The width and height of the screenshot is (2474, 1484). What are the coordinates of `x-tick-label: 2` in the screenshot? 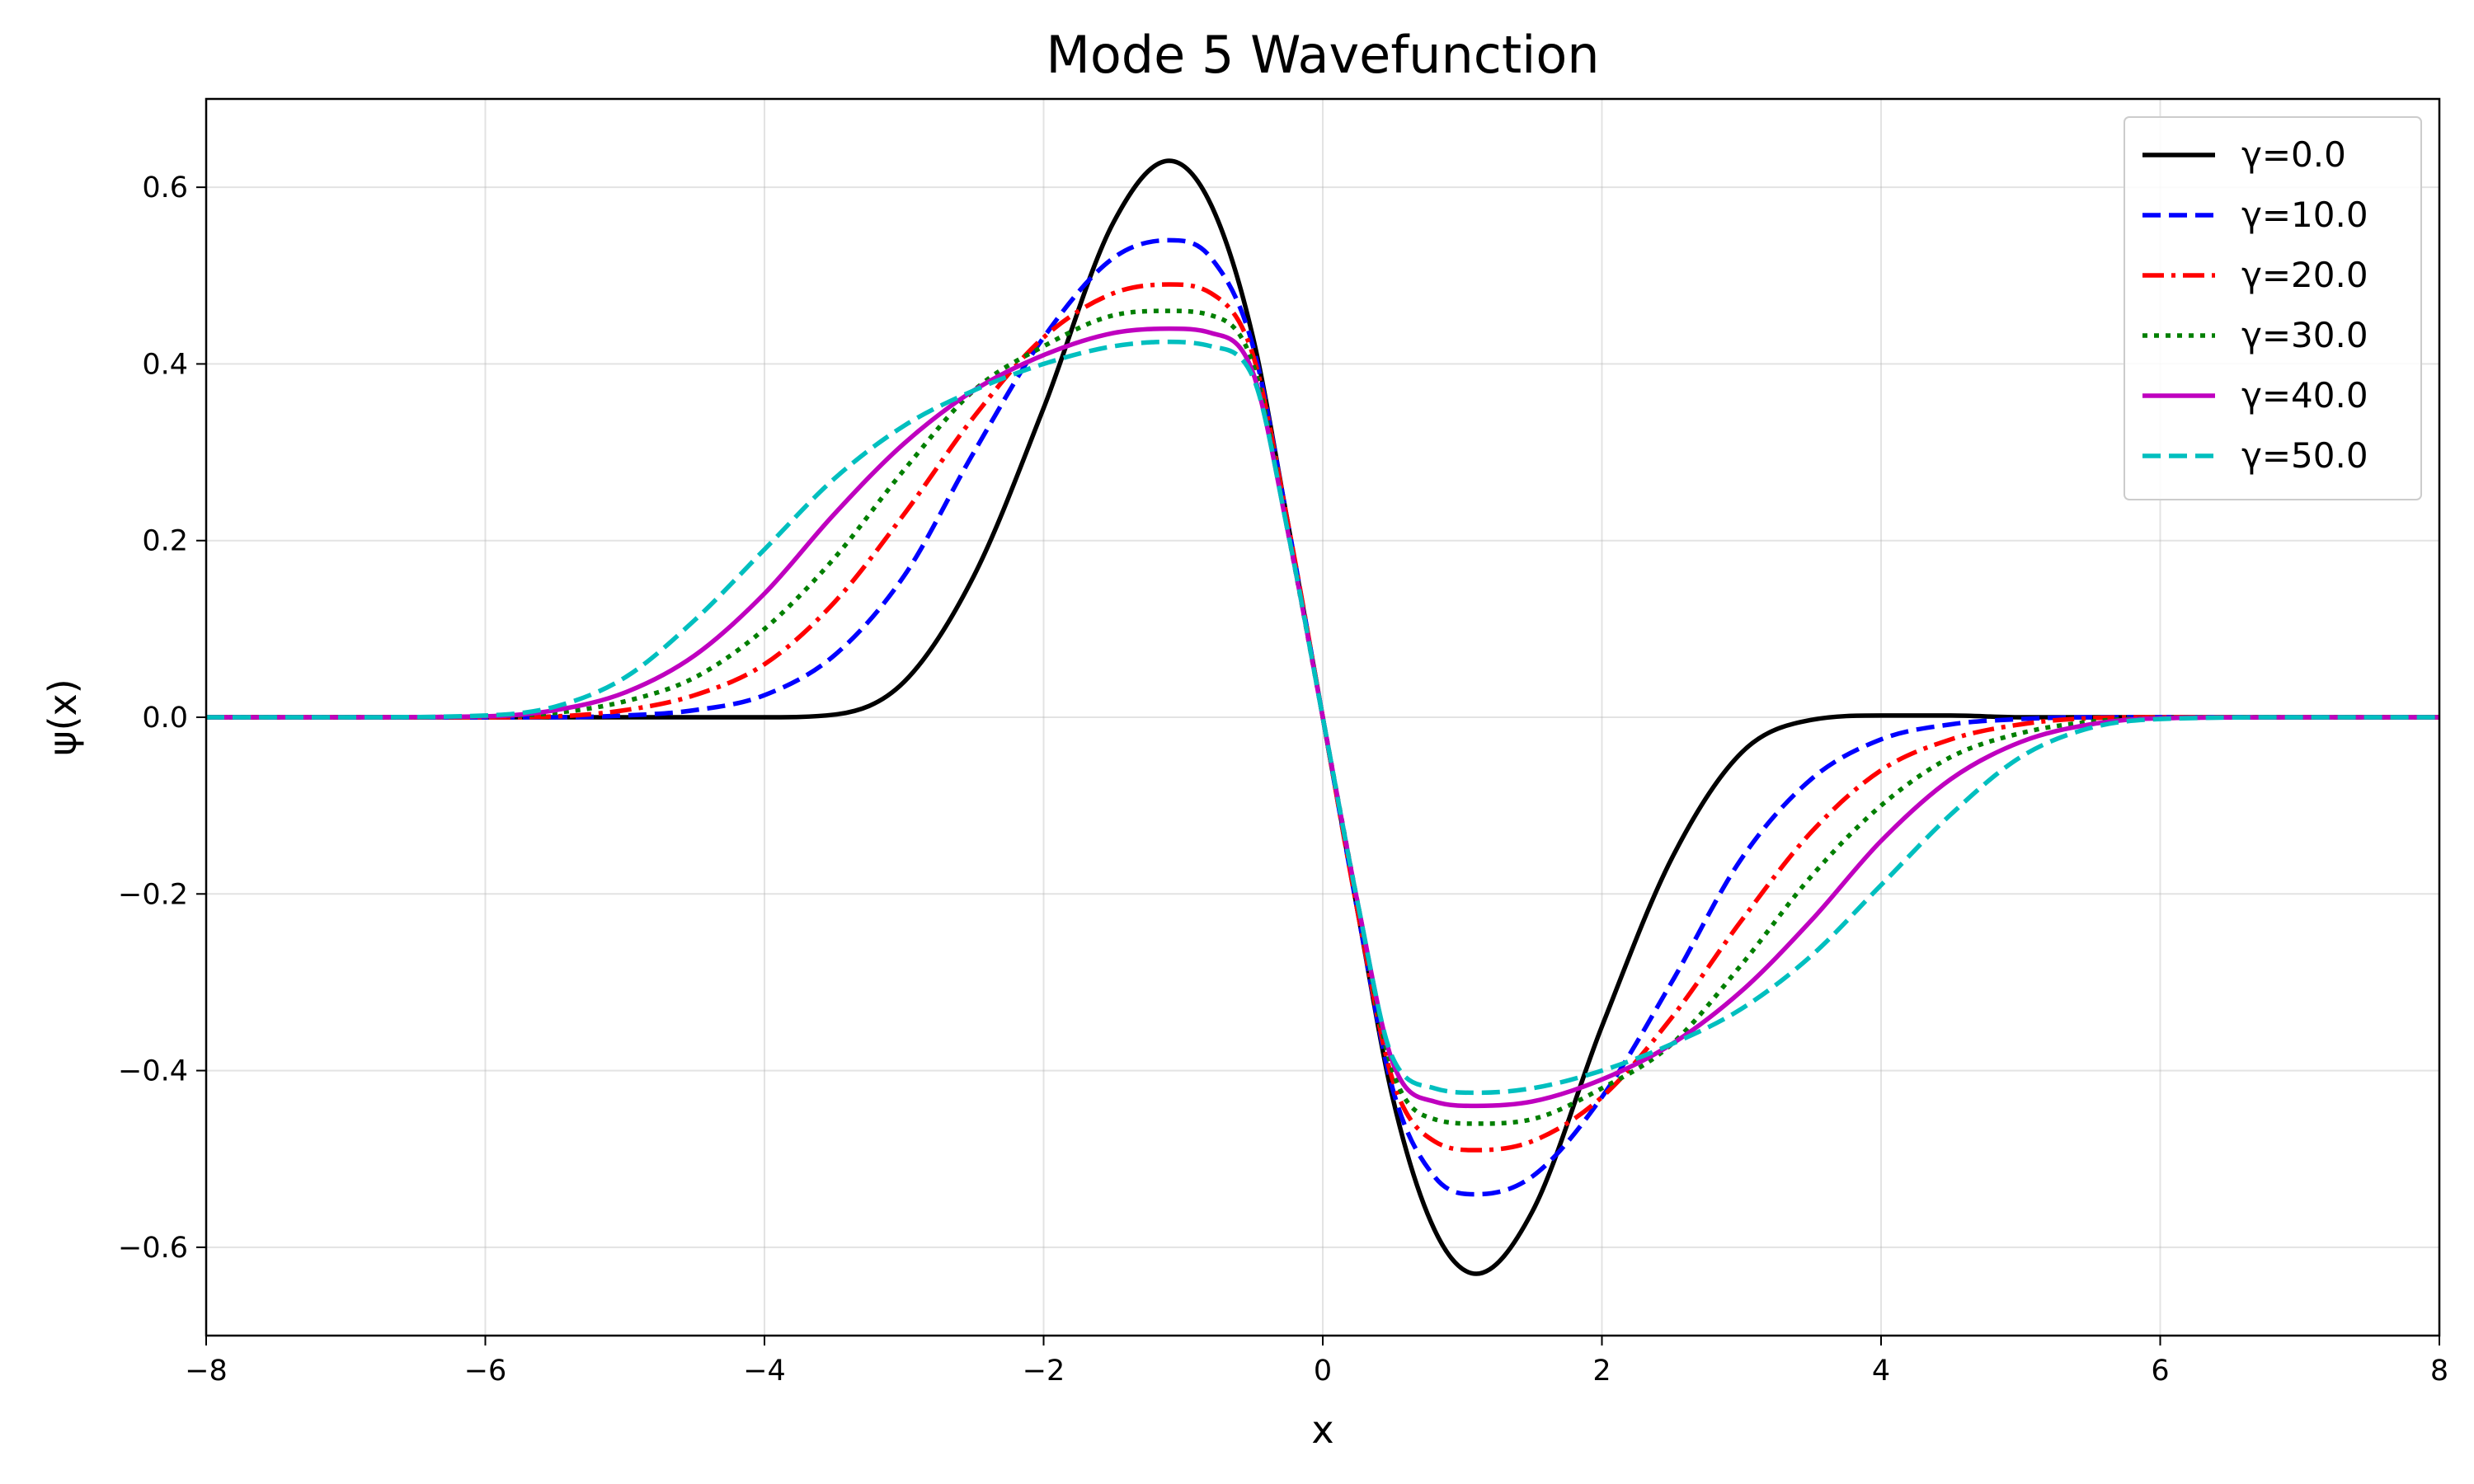 It's located at (1601, 1371).